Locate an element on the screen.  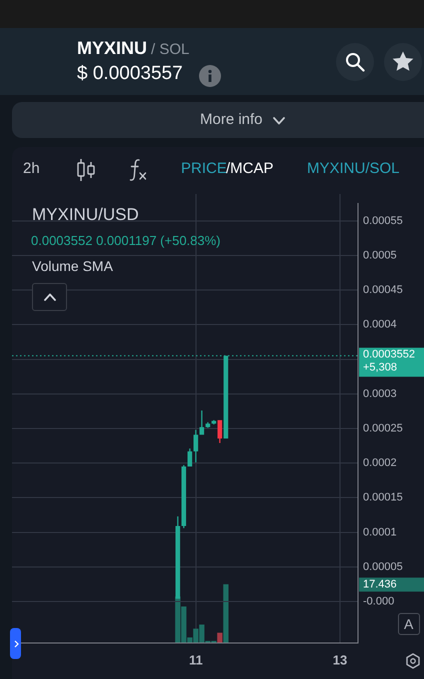
y-tick-label: 0.00045 is located at coordinates (383, 290).